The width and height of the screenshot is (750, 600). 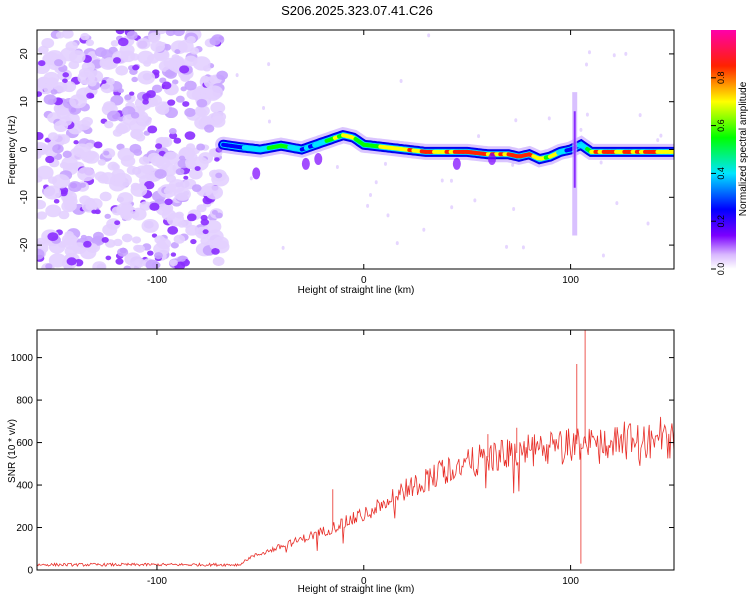 What do you see at coordinates (570, 280) in the screenshot?
I see `x-tick-label: 100` at bounding box center [570, 280].